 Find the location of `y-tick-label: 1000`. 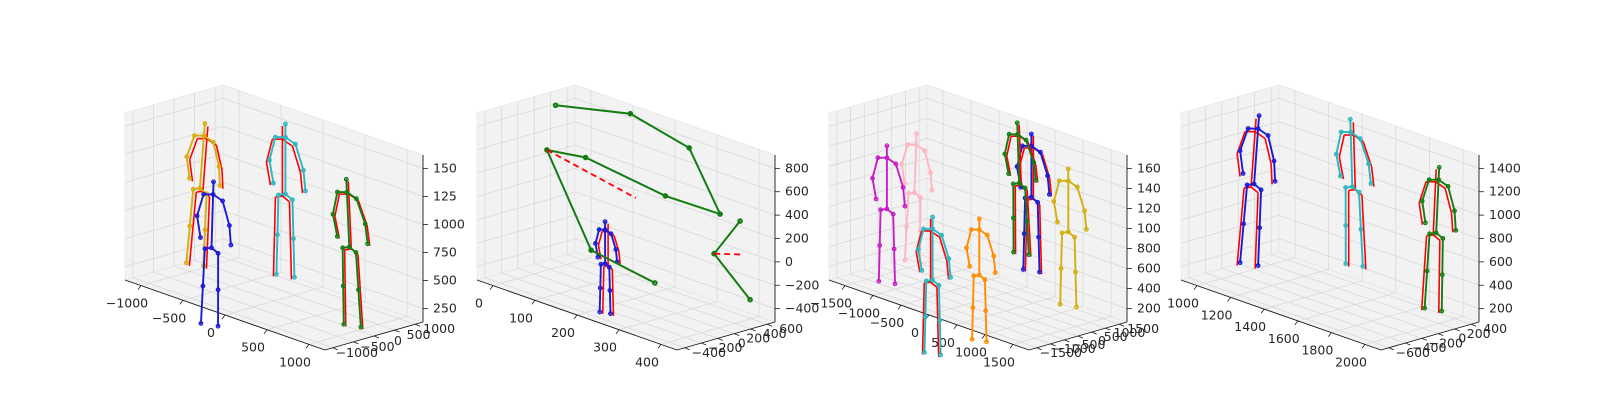

y-tick-label: 1000 is located at coordinates (439, 328).